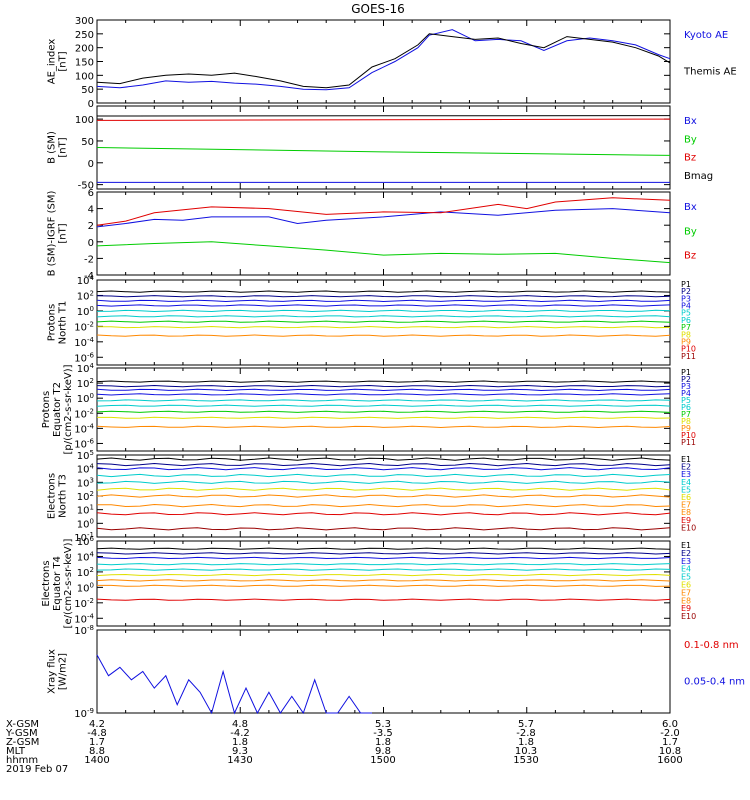  Describe the element at coordinates (383, 529) in the screenshot. I see `channel-line-e10` at that location.